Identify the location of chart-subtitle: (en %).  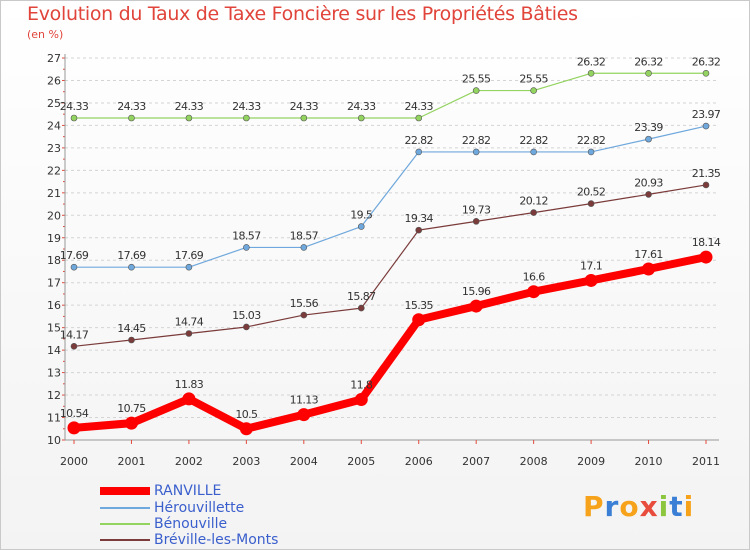
(45, 34).